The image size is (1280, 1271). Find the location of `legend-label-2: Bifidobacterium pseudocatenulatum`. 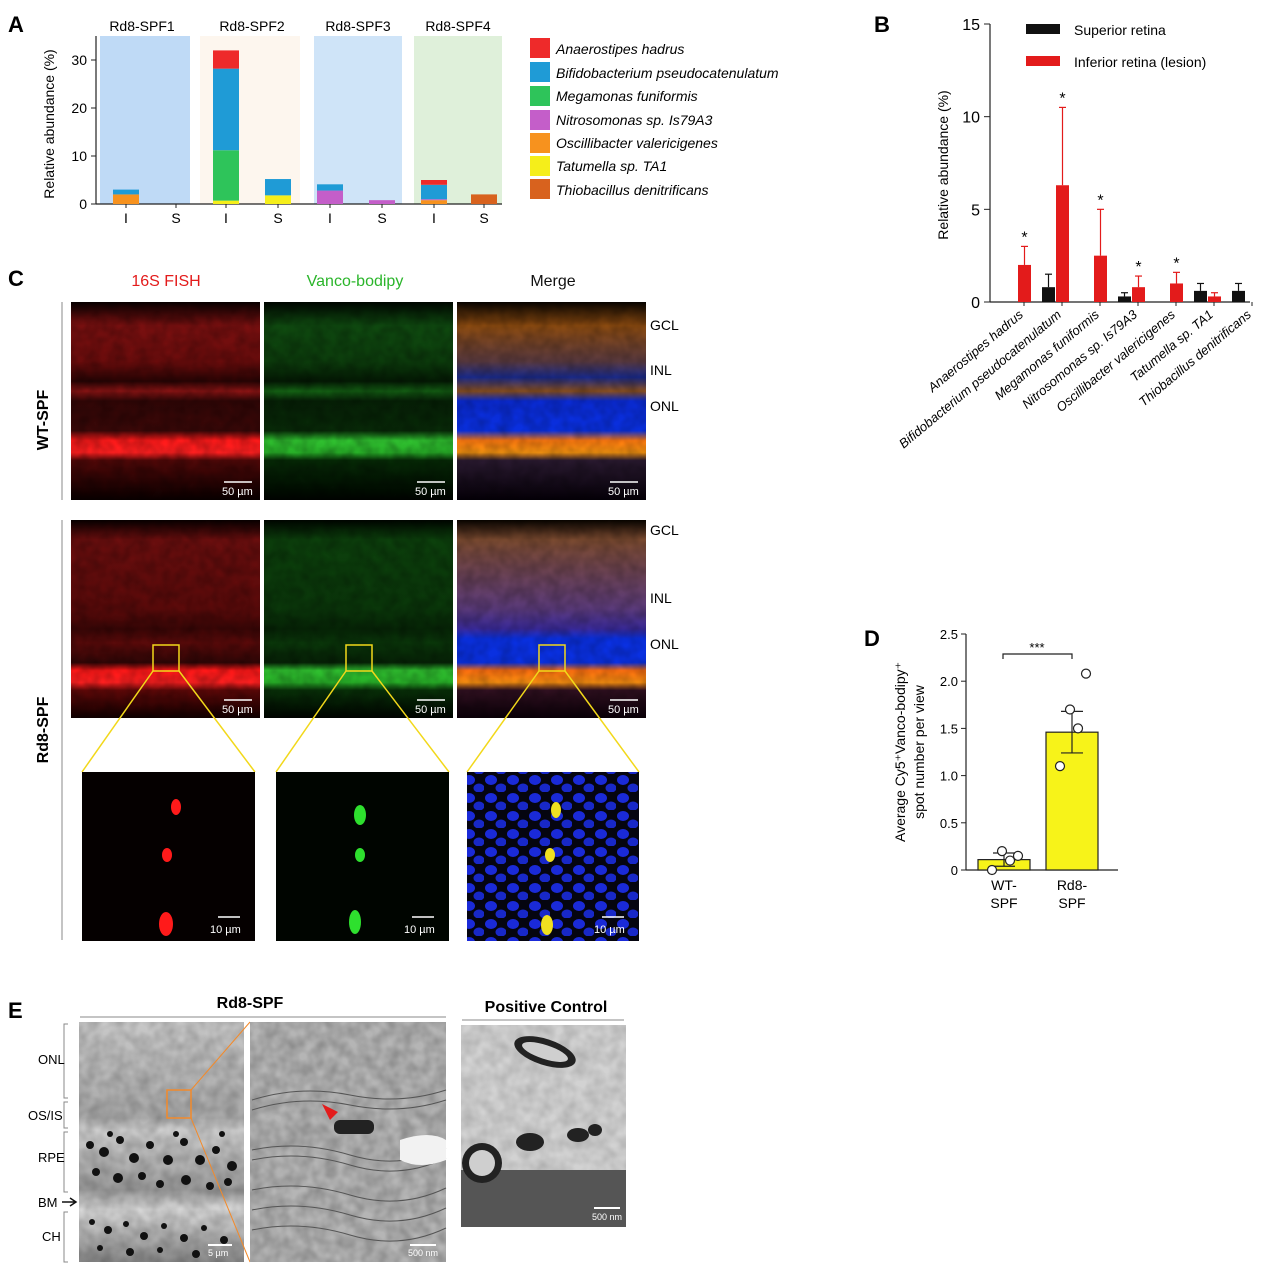

legend-label-2: Bifidobacterium pseudocatenulatum is located at coordinates (667, 73).